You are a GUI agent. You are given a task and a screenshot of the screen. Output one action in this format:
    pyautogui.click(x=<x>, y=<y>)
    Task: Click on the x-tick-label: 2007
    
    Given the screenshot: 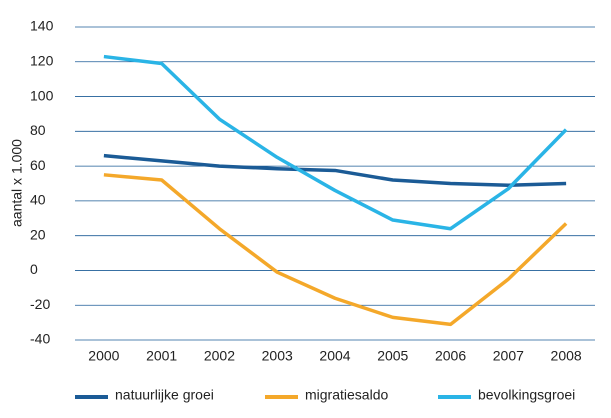 What is the action you would take?
    pyautogui.click(x=508, y=356)
    